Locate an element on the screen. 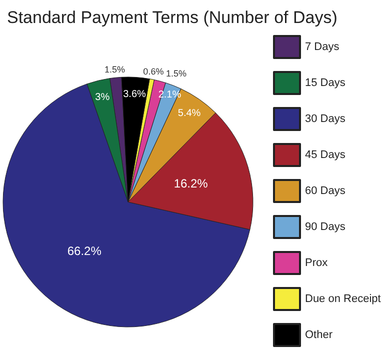  legend-label: 30 Days is located at coordinates (325, 119).